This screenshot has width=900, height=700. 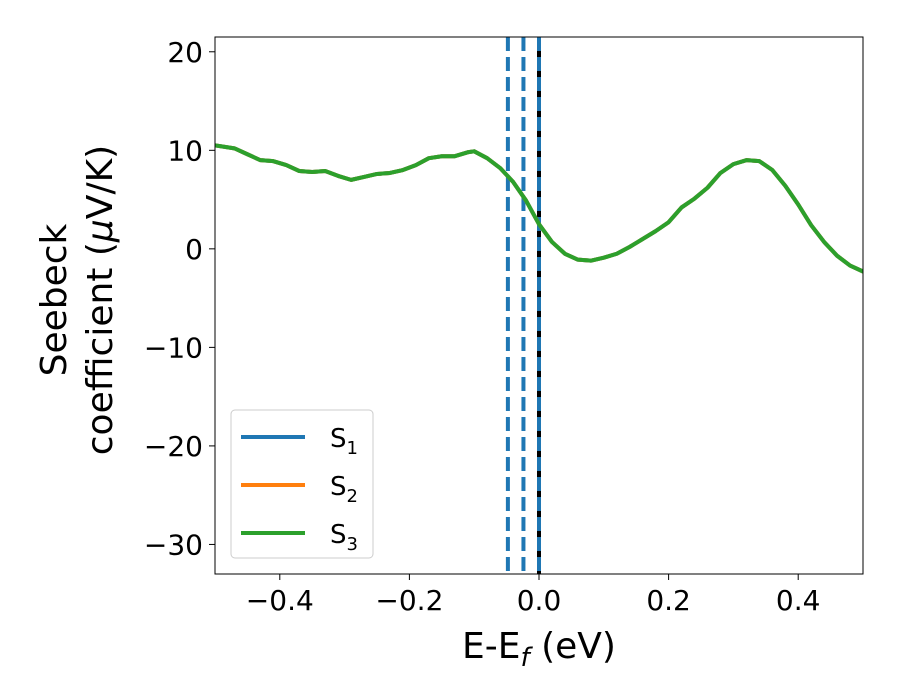 I want to click on x-axis-label: E-Ef (eV), so click(x=539, y=649).